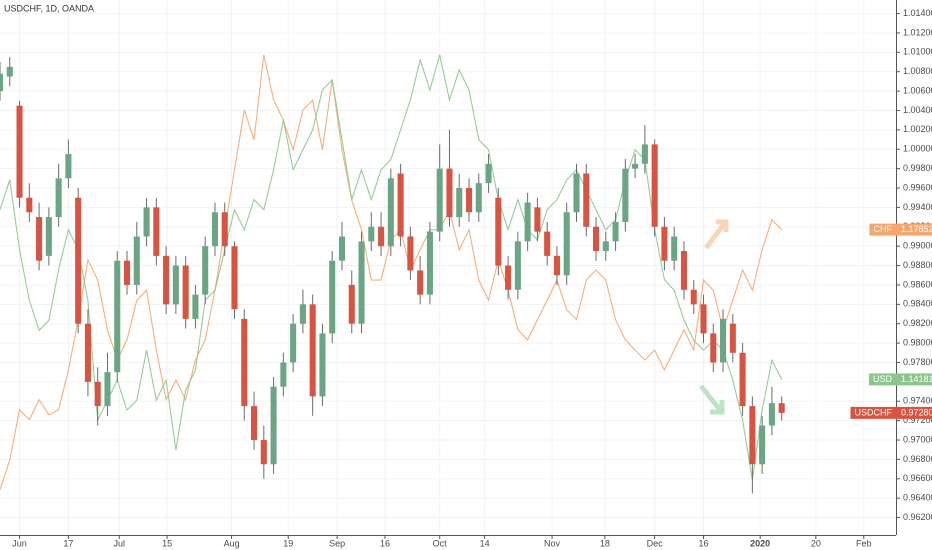 This screenshot has height=550, width=932. I want to click on x-tick-label: 14, so click(485, 543).